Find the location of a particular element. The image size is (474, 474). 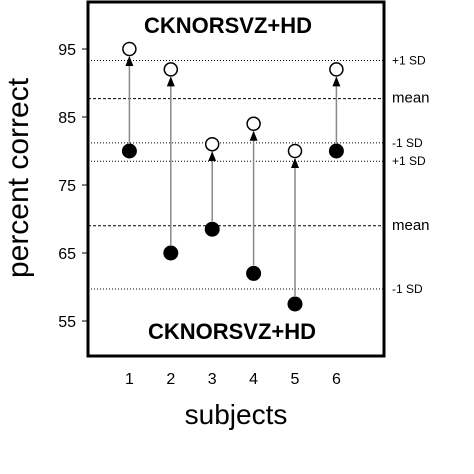

reference-label-4: +1 SD is located at coordinates (409, 161).